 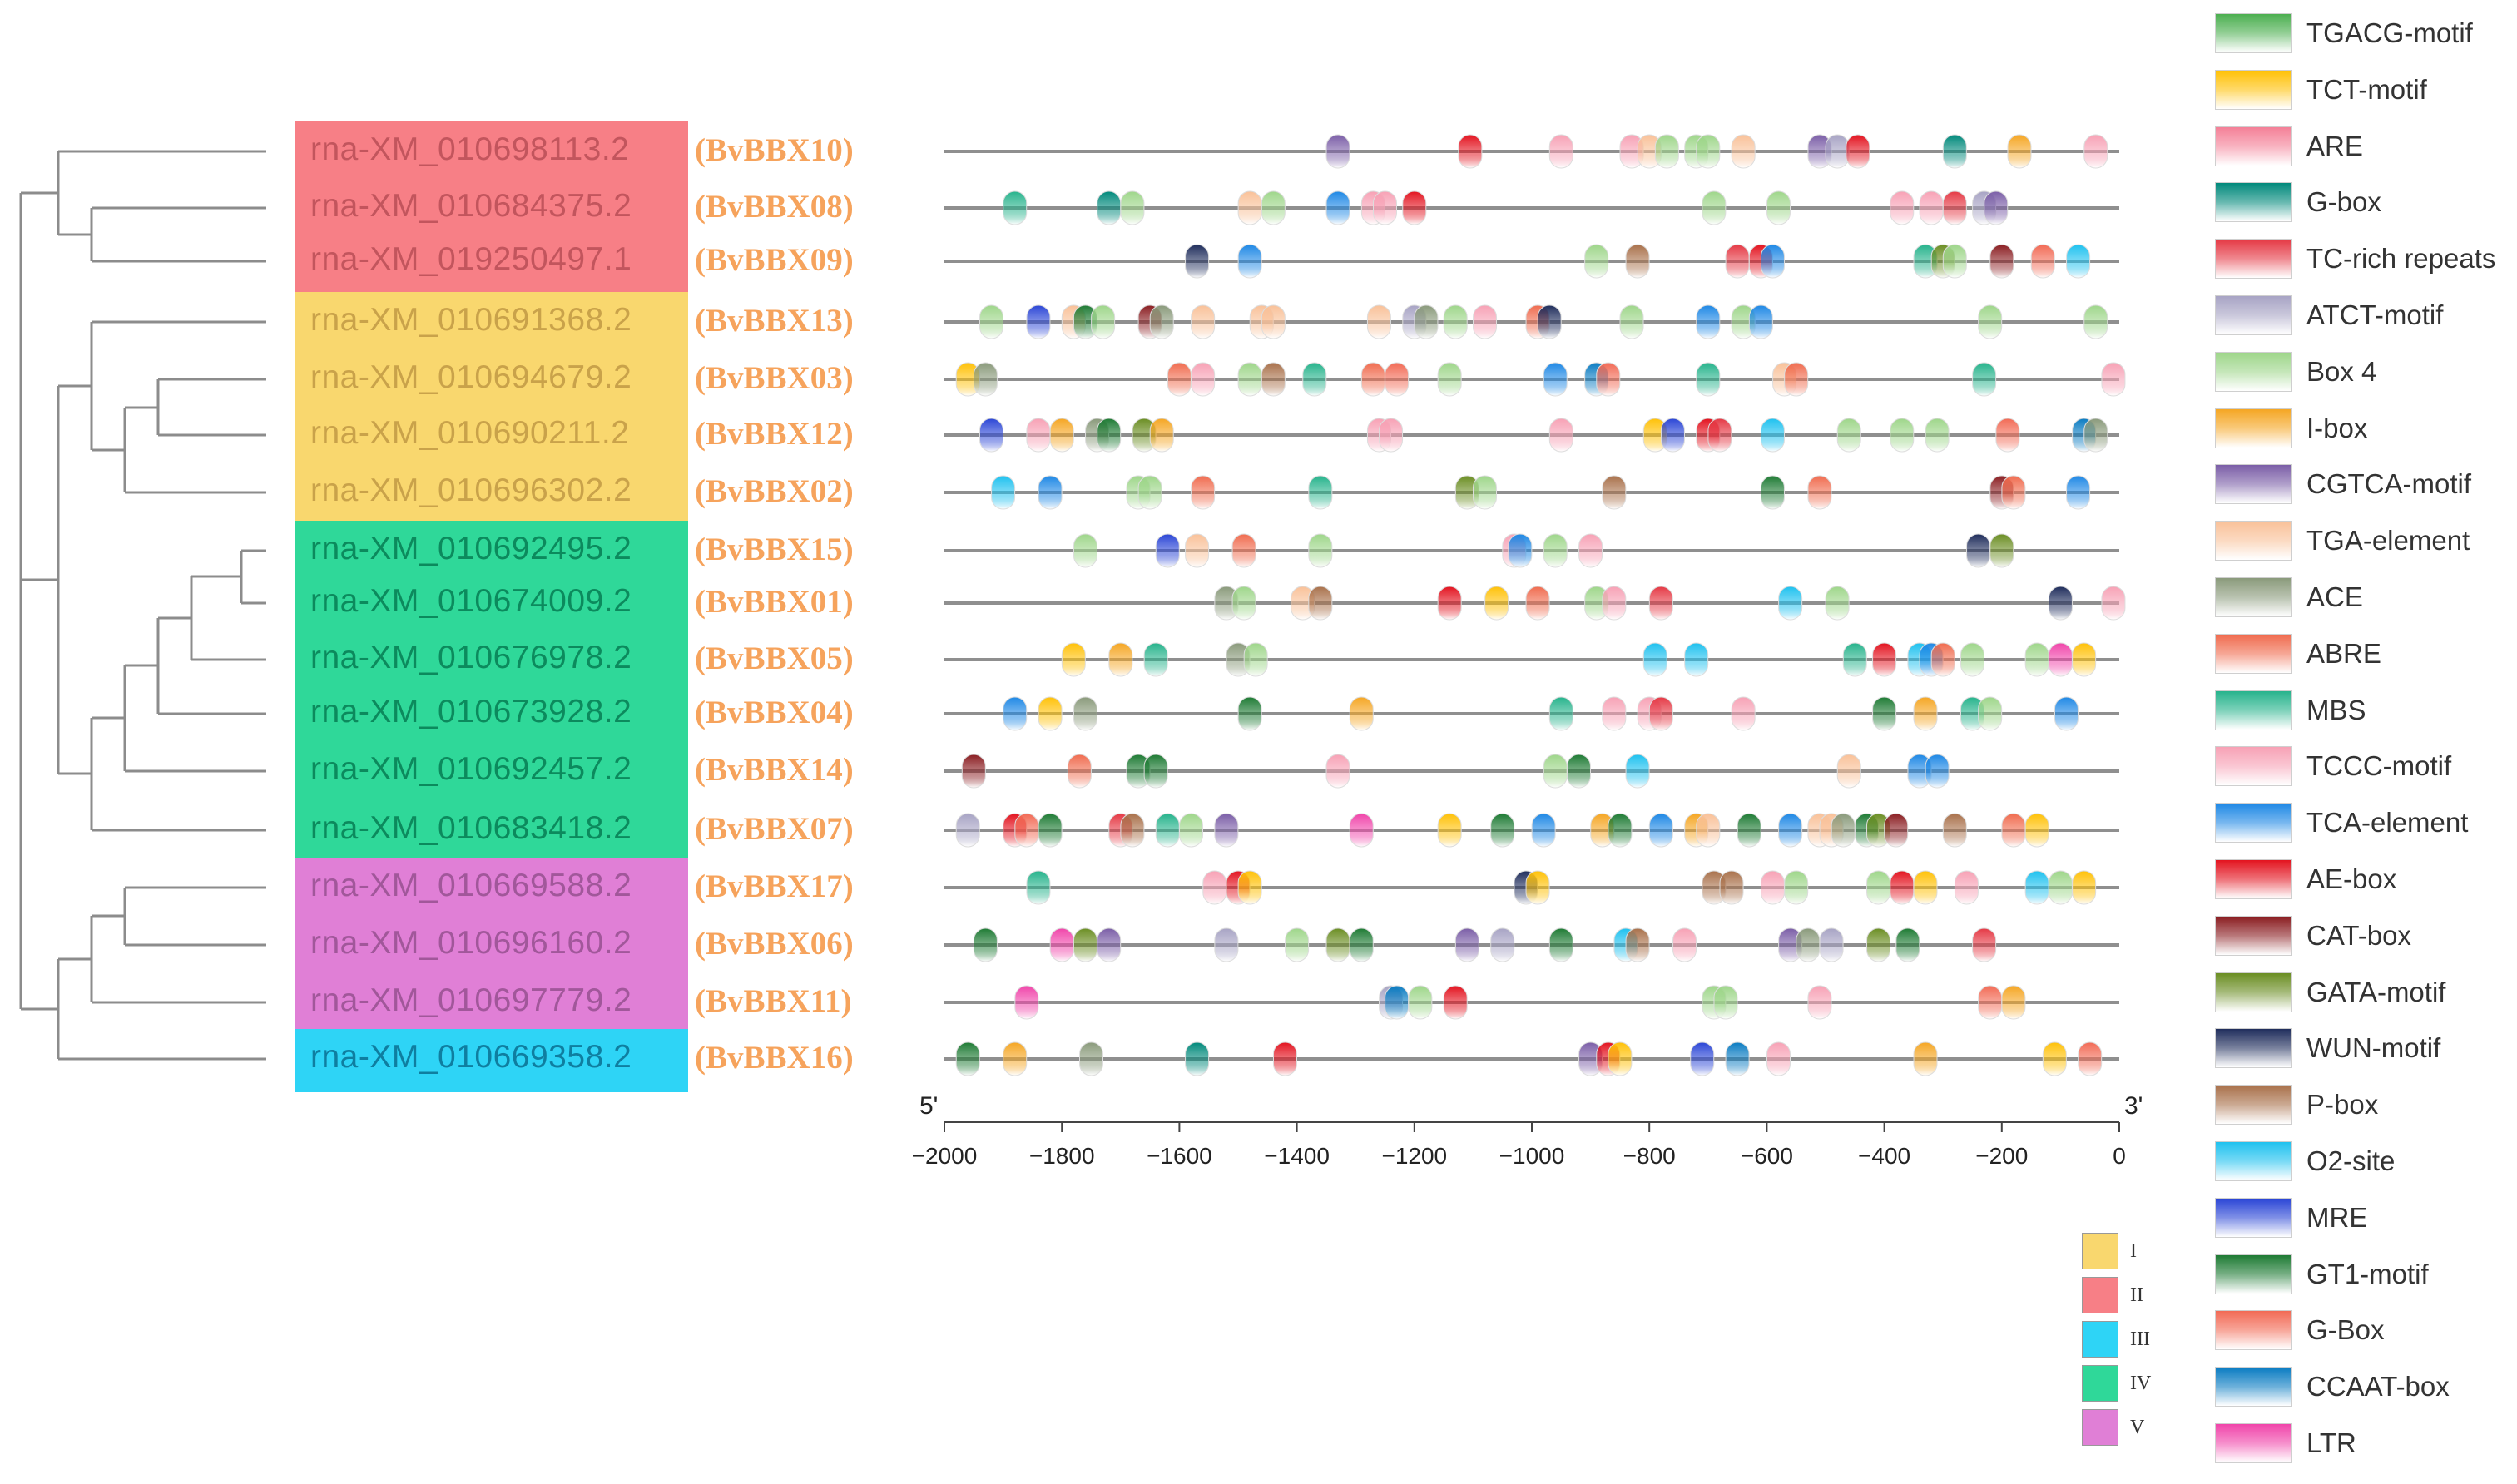 I want to click on subfamily-label: II, so click(x=2136, y=1295).